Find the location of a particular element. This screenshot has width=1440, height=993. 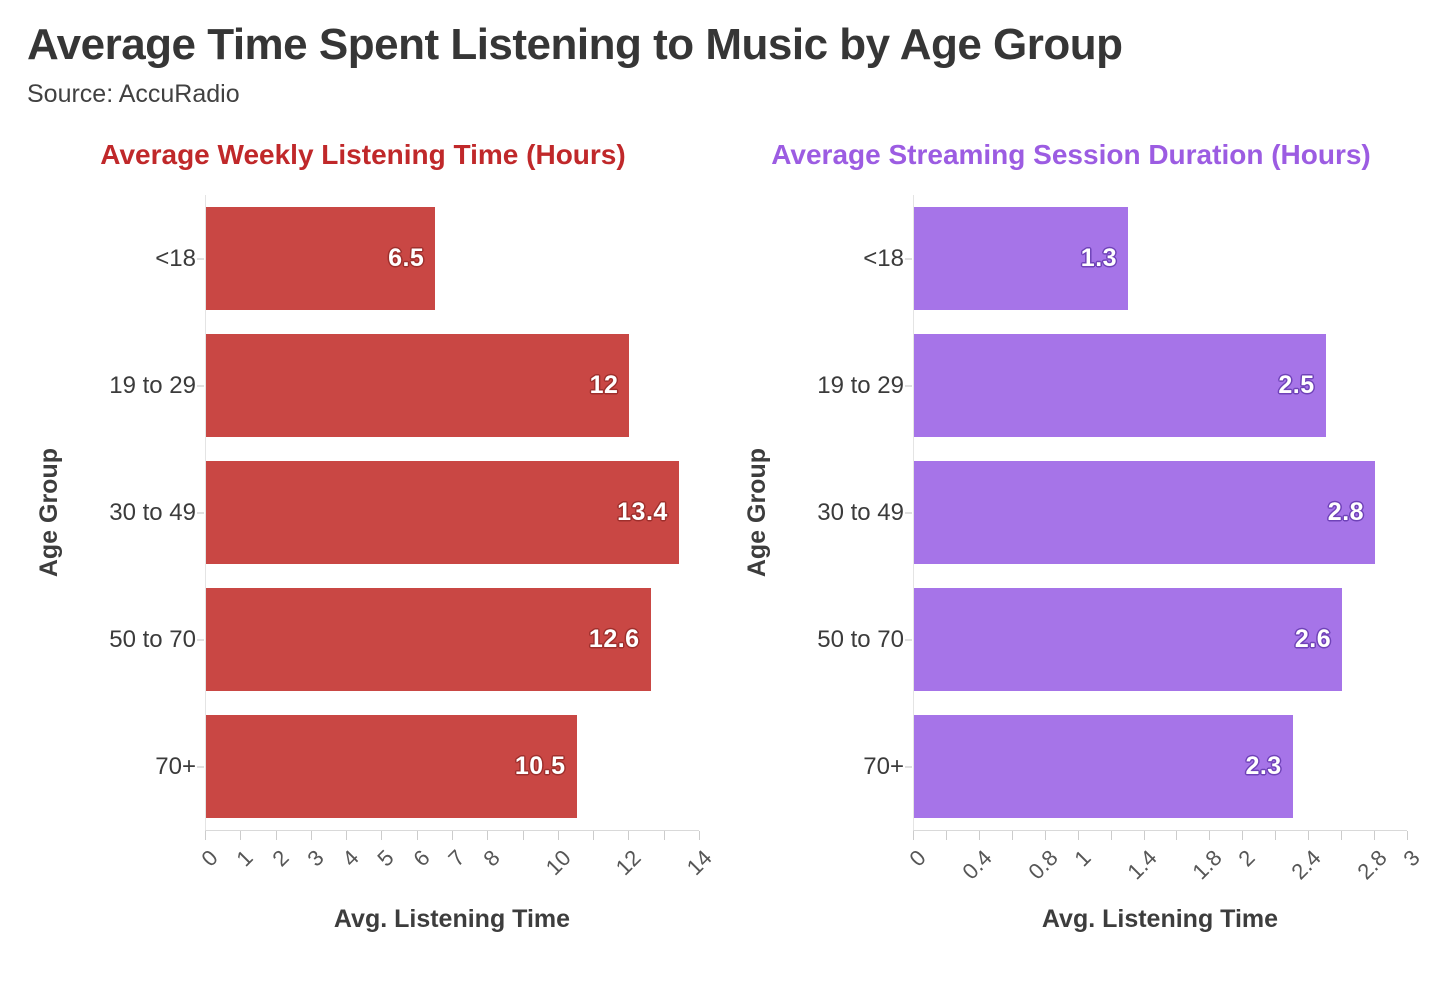

bar-track: 2.3 is located at coordinates (1156, 766).